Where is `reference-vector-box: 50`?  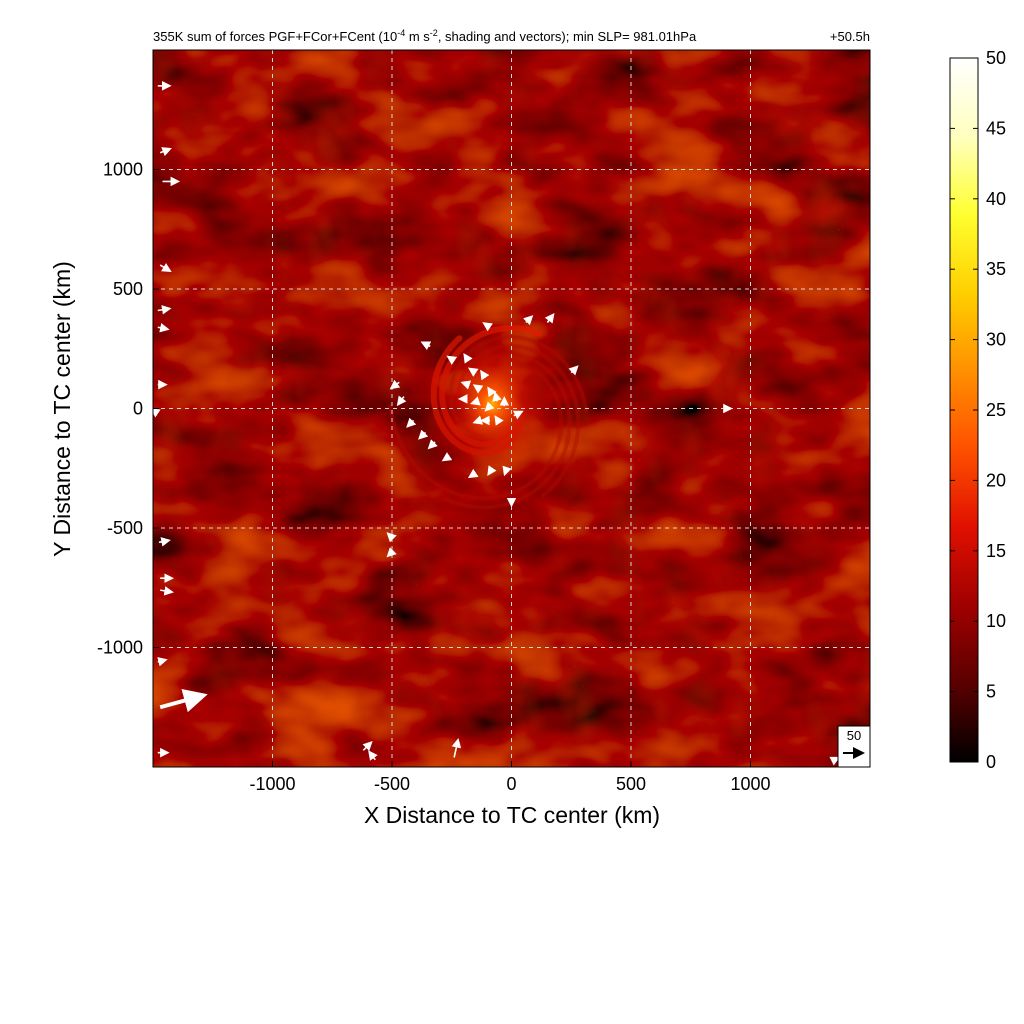
reference-vector-box: 50 is located at coordinates (854, 746).